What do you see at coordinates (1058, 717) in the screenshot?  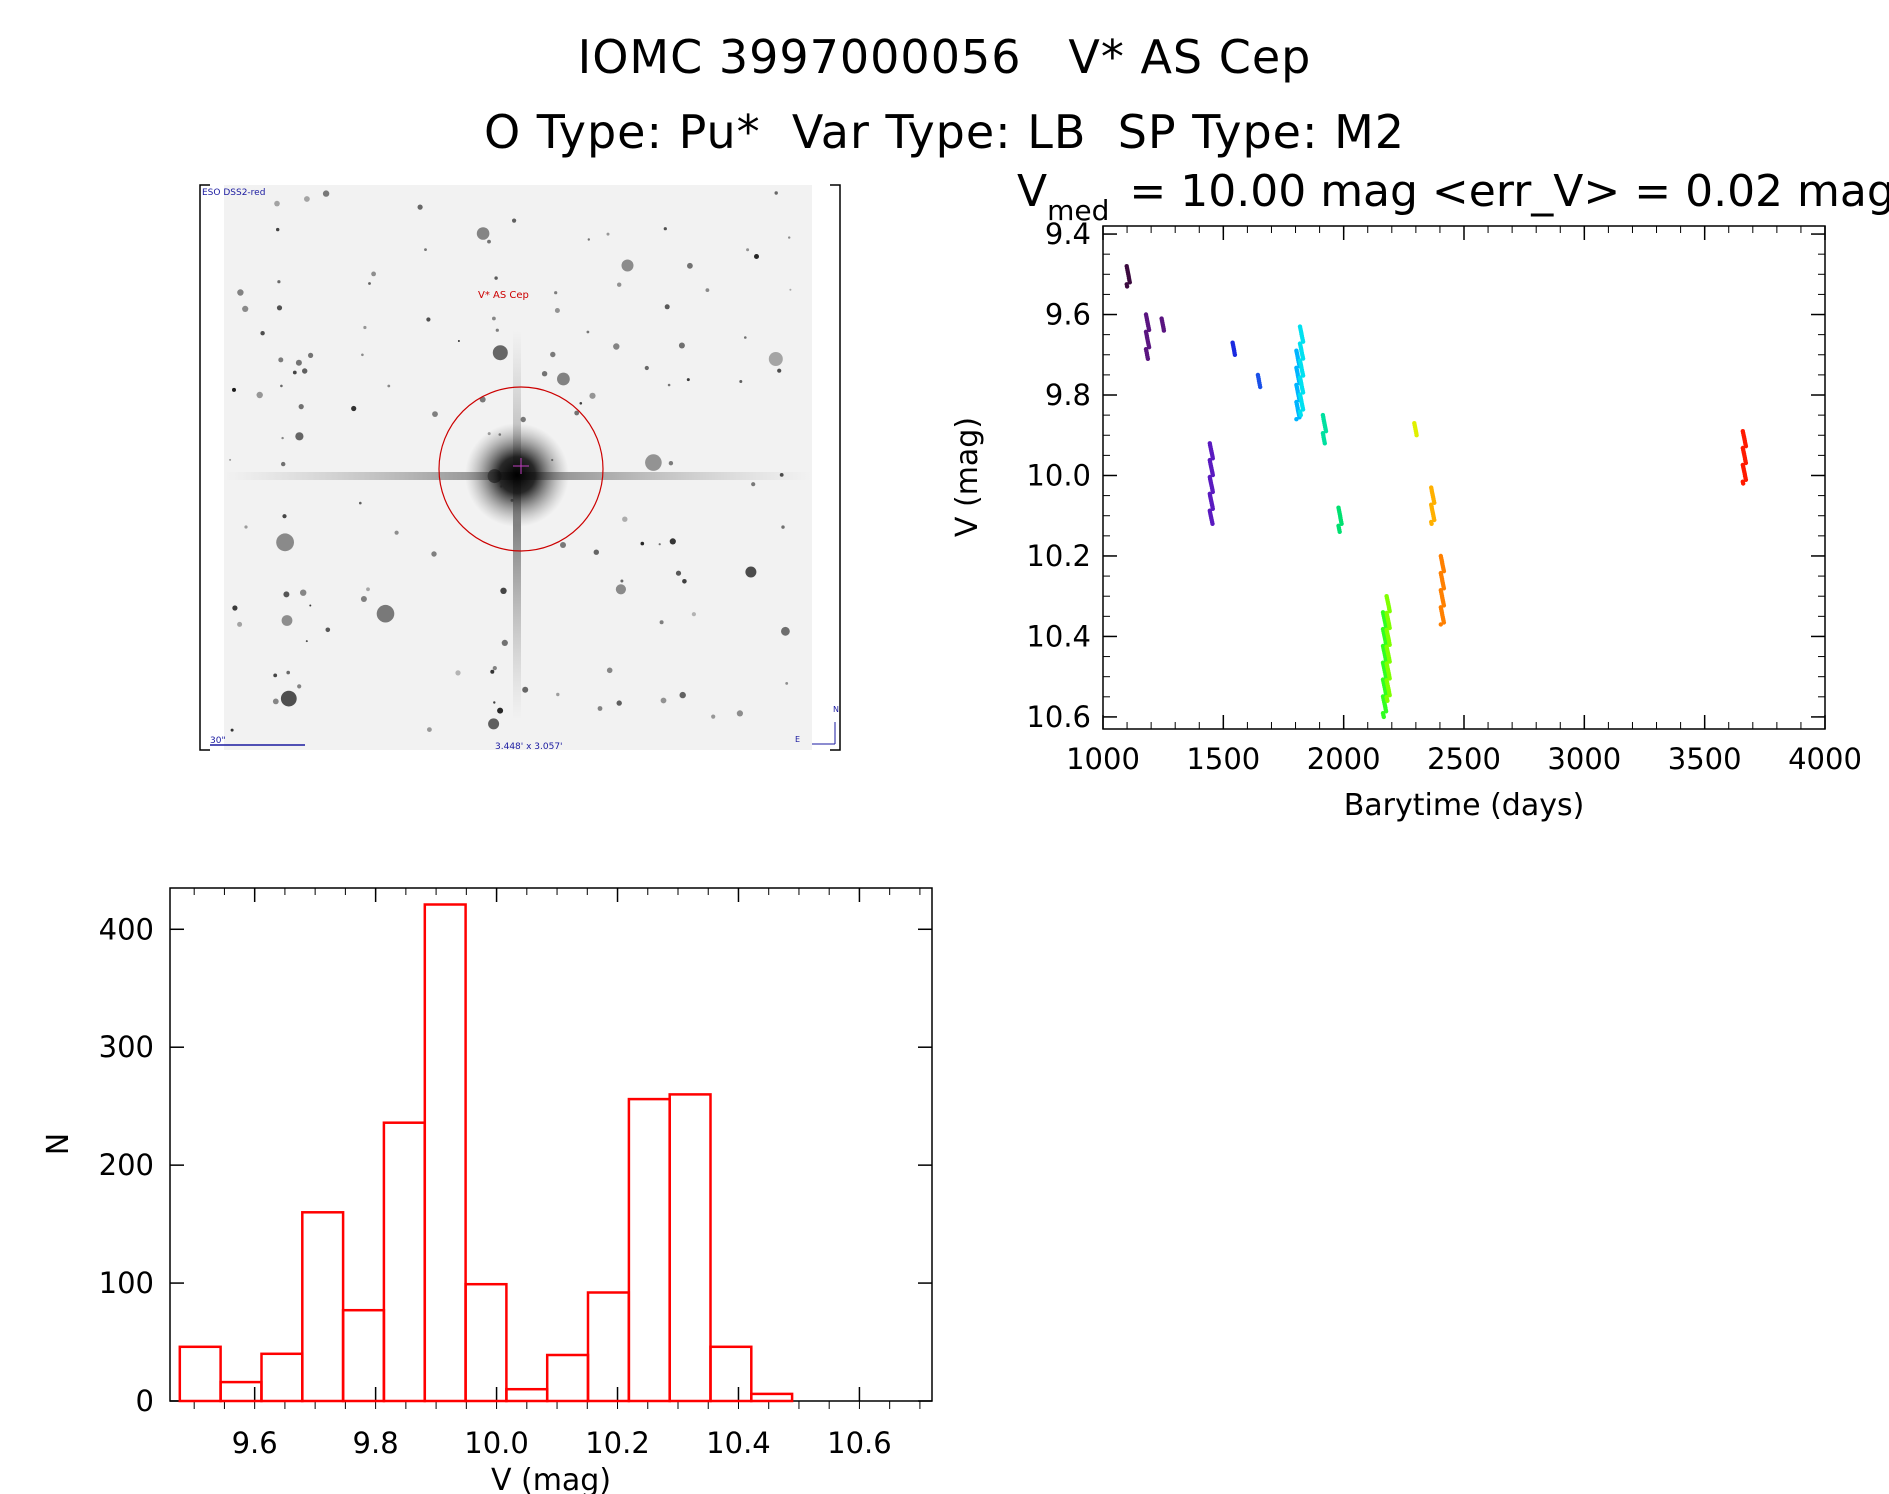 I see `y-tick-label: 10.6` at bounding box center [1058, 717].